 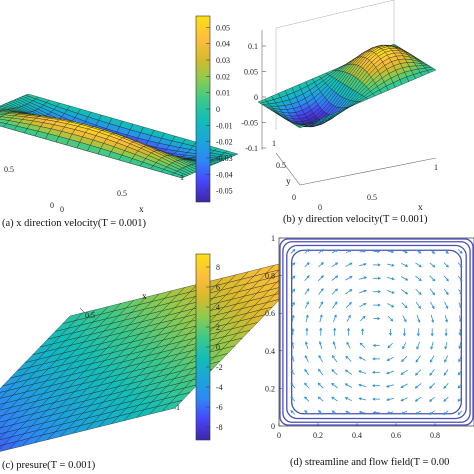 I want to click on panel-c-caption: (c) presure(T = 0.001), so click(x=49, y=465).